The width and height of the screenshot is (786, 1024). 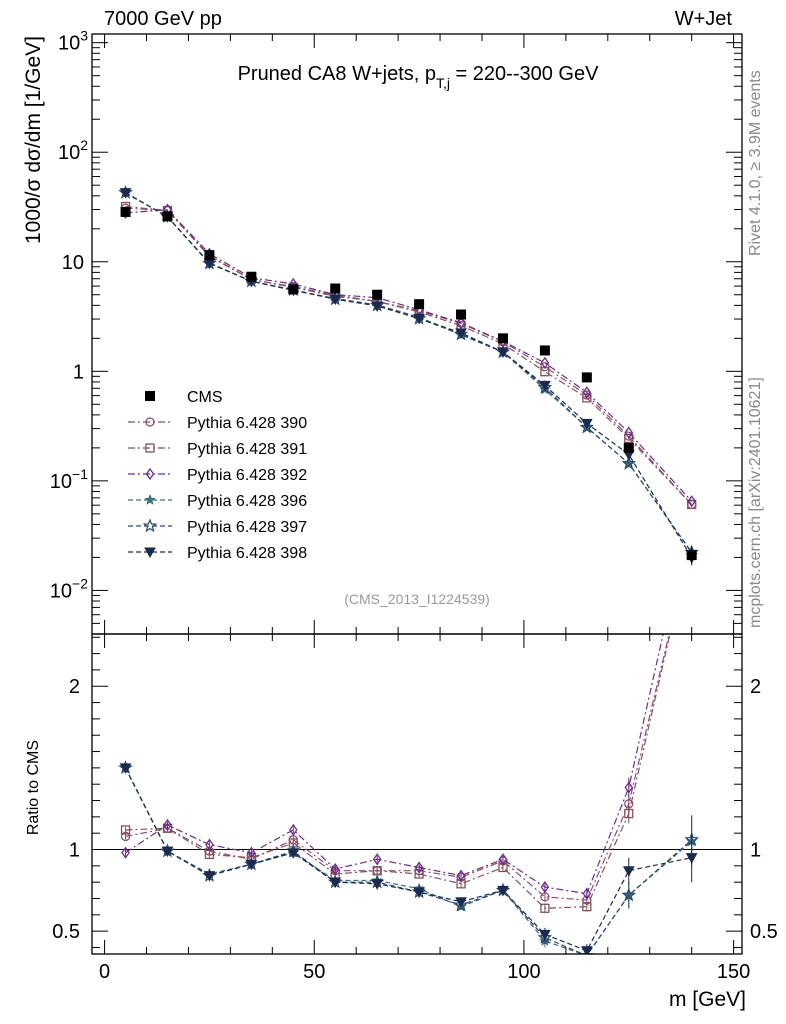 What do you see at coordinates (247, 449) in the screenshot?
I see `legend-label-1: Pythia 6.428 391` at bounding box center [247, 449].